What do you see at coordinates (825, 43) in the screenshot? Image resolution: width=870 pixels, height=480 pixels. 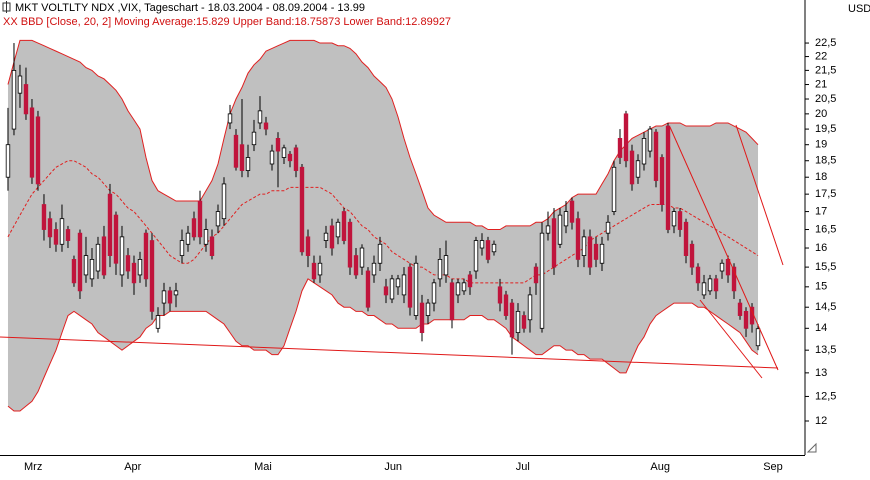 I see `y-tick-label: 22,5` at bounding box center [825, 43].